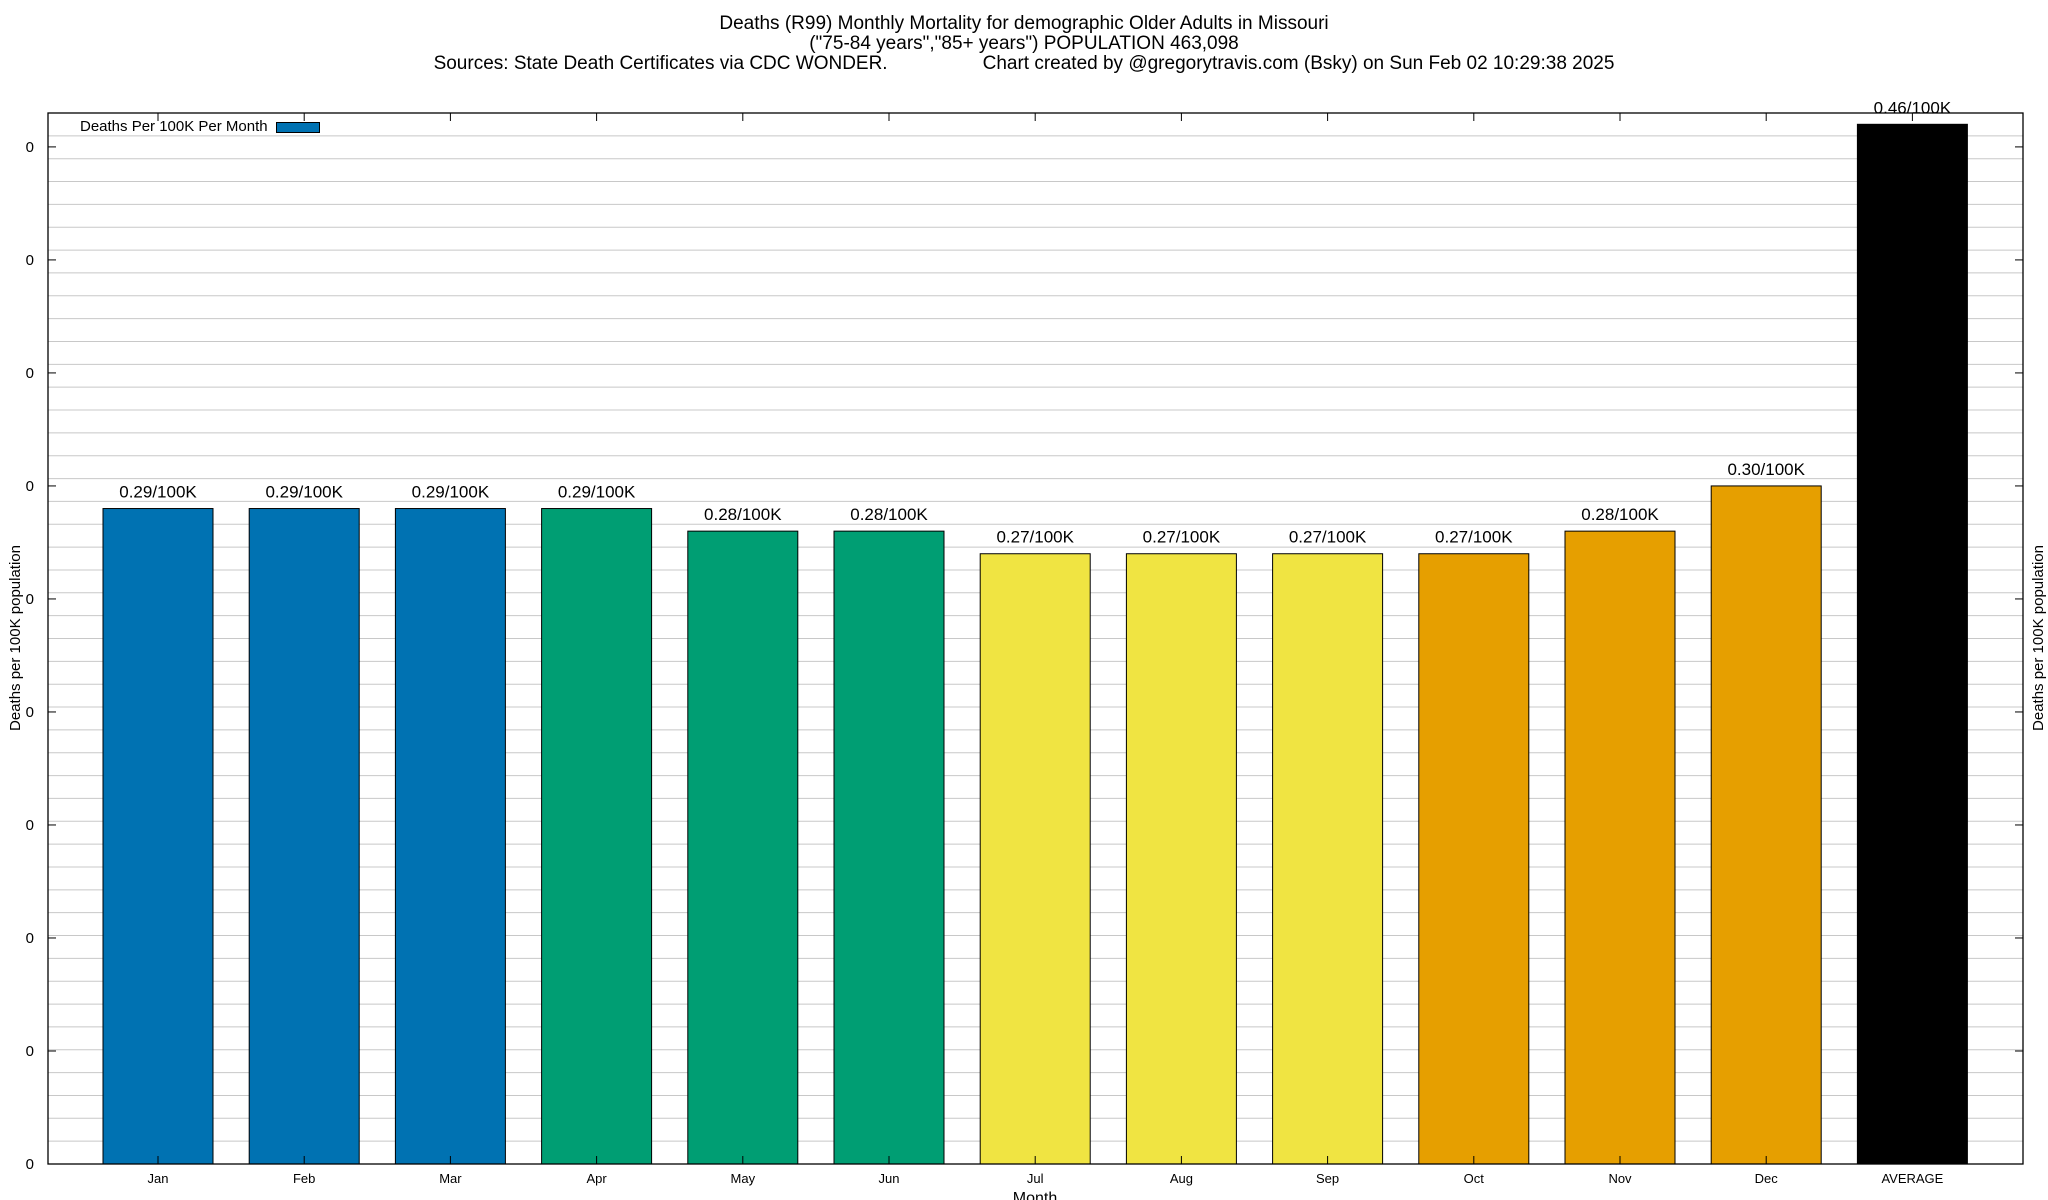 This screenshot has height=1200, width=2048. Describe the element at coordinates (304, 1178) in the screenshot. I see `x-tick-label: Feb` at that location.